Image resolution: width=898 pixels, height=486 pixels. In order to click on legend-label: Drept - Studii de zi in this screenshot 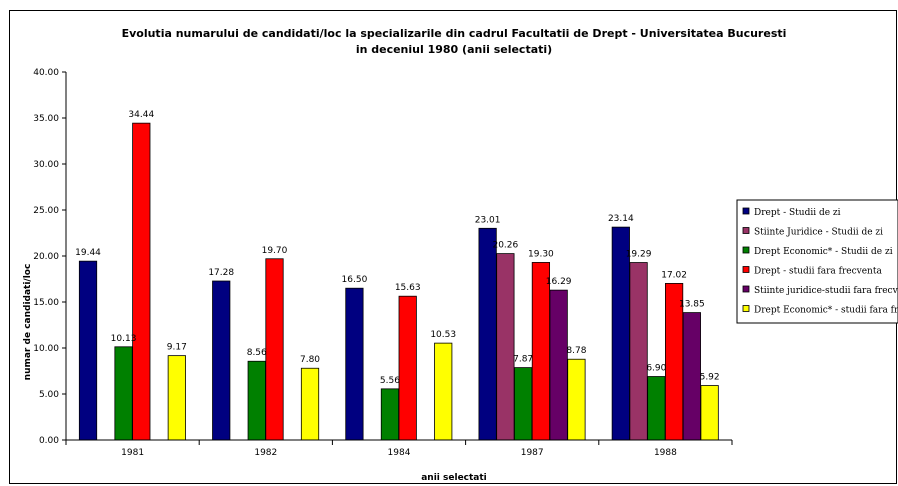, I will do `click(797, 213)`.